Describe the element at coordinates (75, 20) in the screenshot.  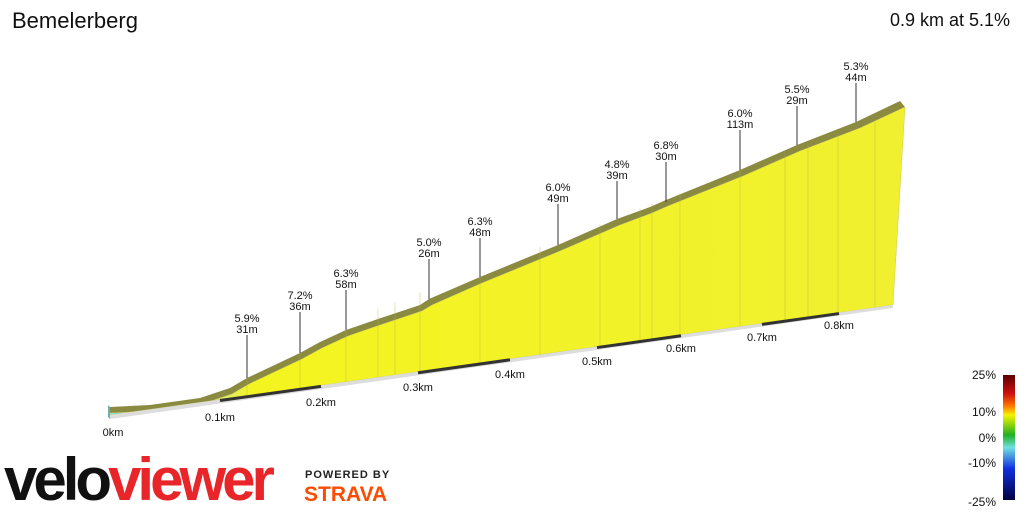
I see `title: Bemelerberg` at that location.